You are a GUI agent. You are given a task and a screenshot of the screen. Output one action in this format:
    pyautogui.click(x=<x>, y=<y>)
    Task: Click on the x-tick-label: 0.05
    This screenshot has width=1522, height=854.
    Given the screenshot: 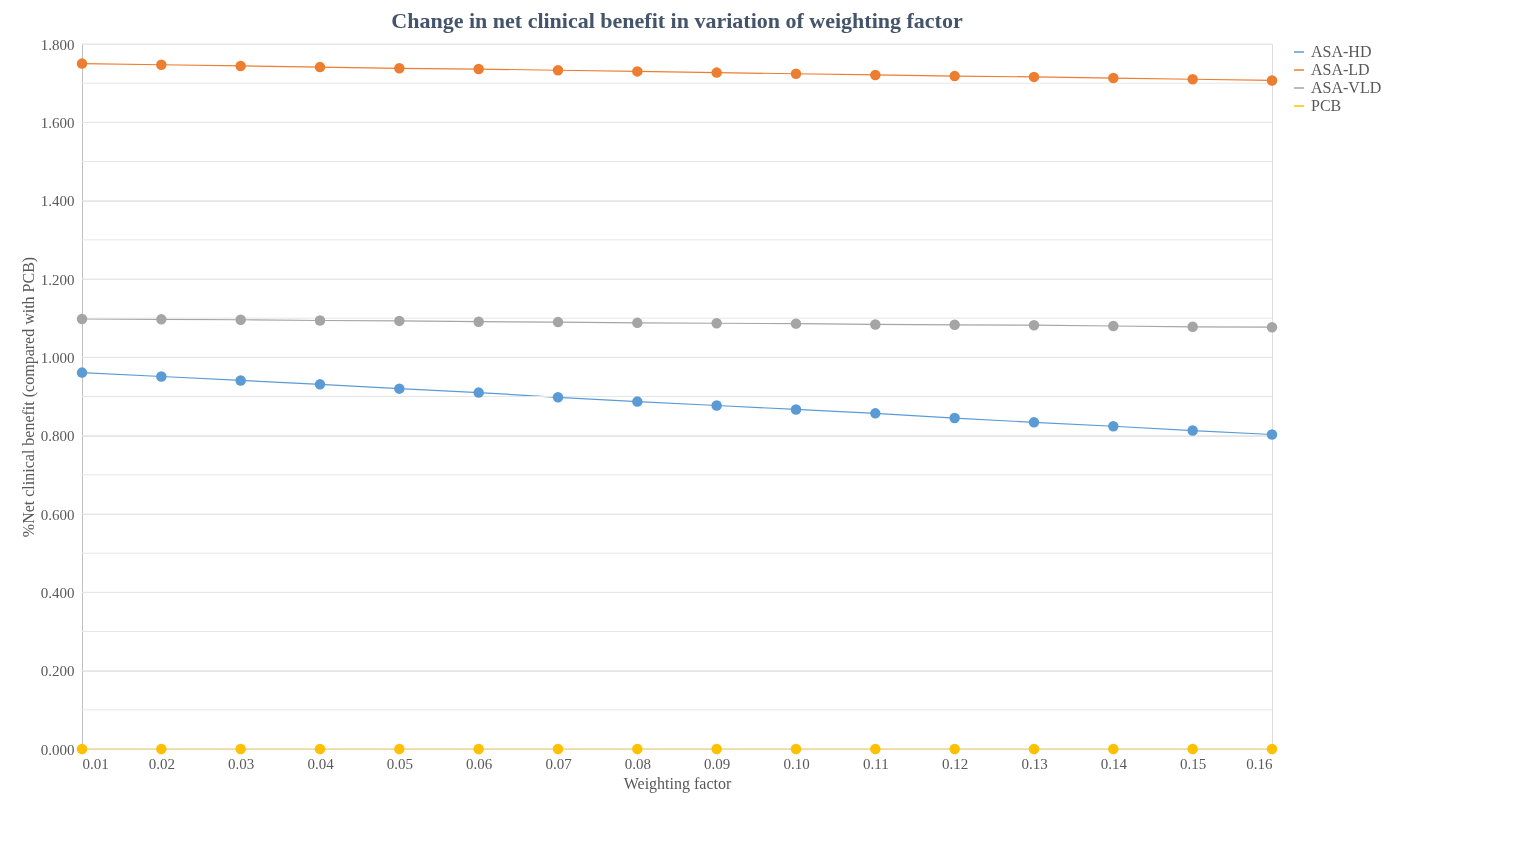 What is the action you would take?
    pyautogui.click(x=399, y=763)
    